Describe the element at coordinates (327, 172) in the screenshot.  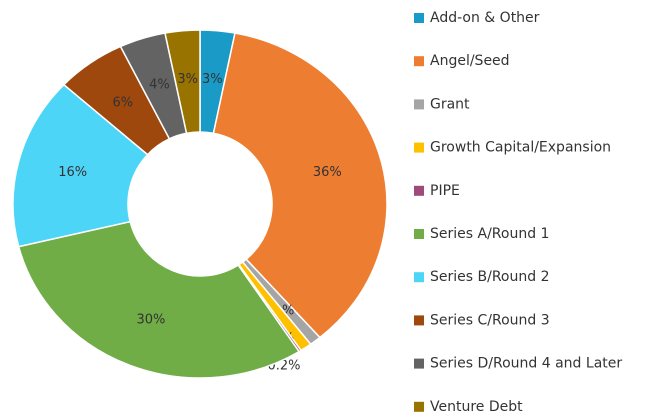
I see `data-label: 36%` at that location.